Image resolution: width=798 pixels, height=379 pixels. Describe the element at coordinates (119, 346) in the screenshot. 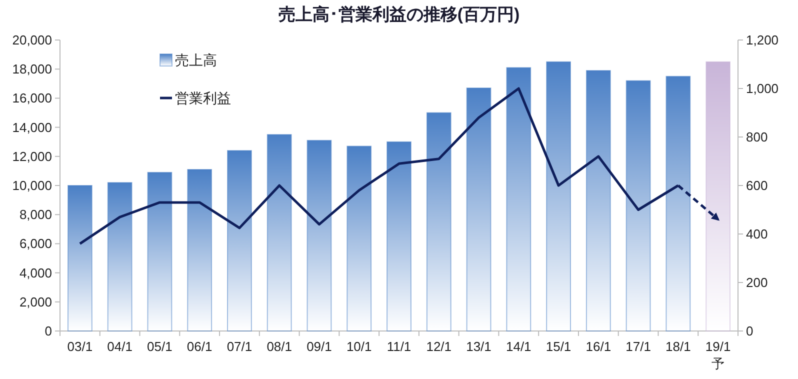

I see `x-tick-label: 04/1` at that location.